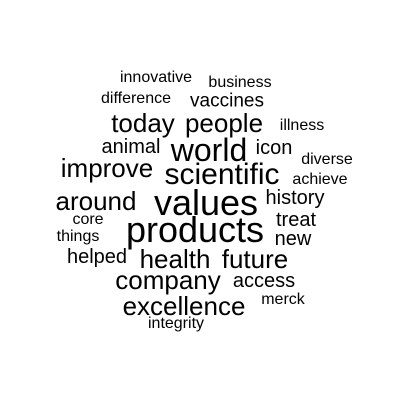 Image resolution: width=400 pixels, height=400 pixels. I want to click on word-business: business, so click(240, 82).